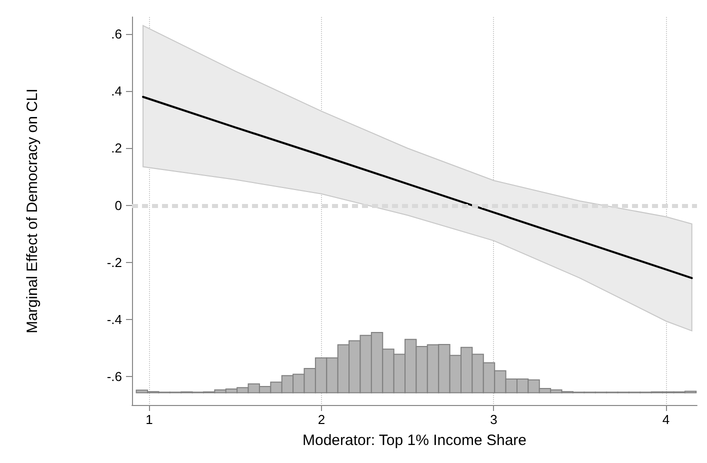 The width and height of the screenshot is (707, 463). What do you see at coordinates (149, 419) in the screenshot?
I see `x-tick-label: 1` at bounding box center [149, 419].